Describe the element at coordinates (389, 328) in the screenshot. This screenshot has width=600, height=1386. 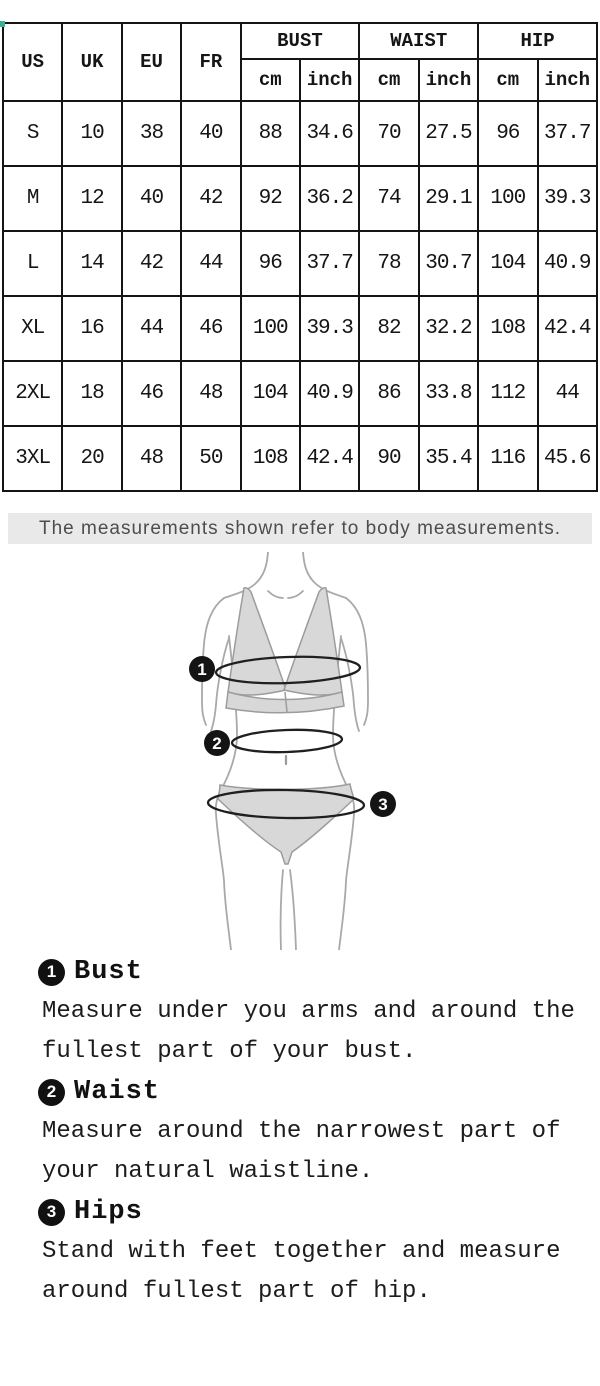
I see `size-value-cell: 82` at that location.